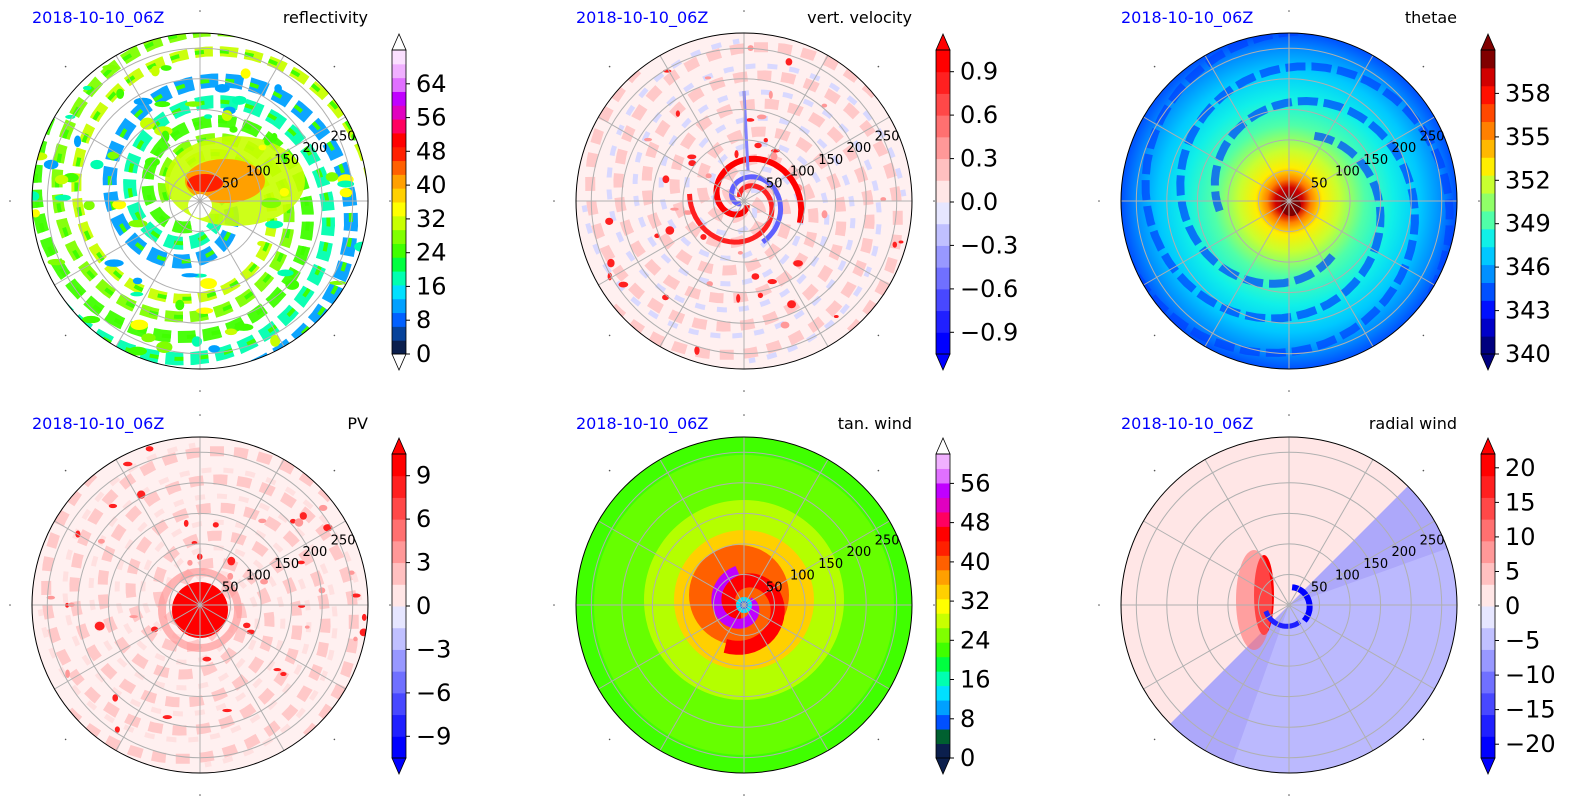 This screenshot has height=809, width=1575. What do you see at coordinates (963, 606) in the screenshot?
I see `colorbar: 0 8 16 24 32 40 48 56` at bounding box center [963, 606].